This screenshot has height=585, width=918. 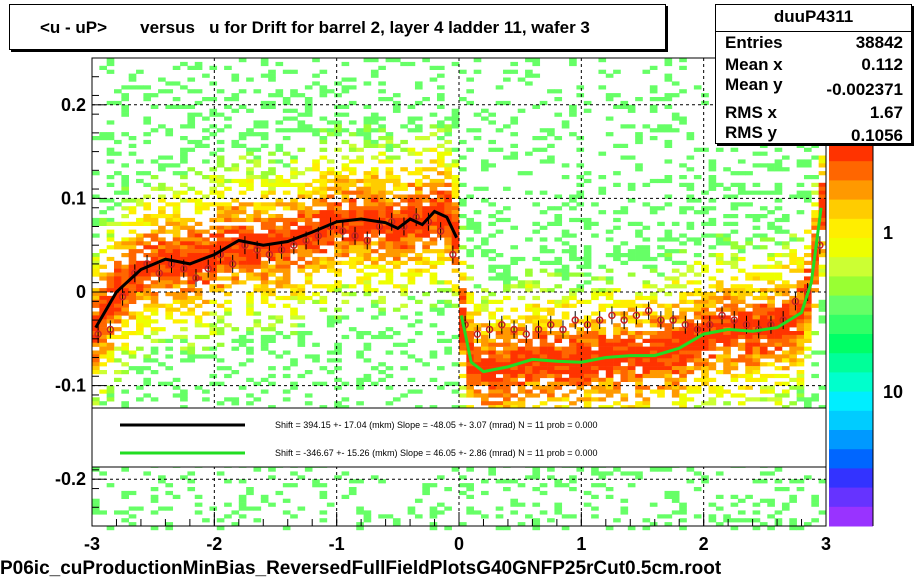 I want to click on green-fit-line, so click(x=641, y=290).